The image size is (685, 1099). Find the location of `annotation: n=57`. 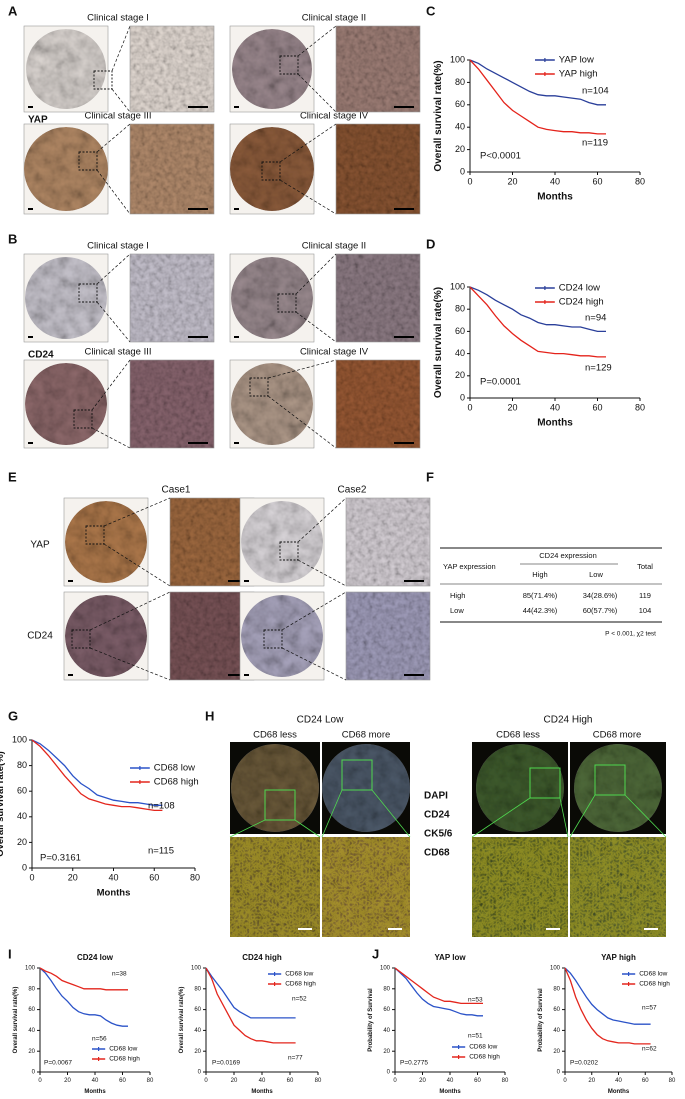

annotation: n=57 is located at coordinates (649, 1008).